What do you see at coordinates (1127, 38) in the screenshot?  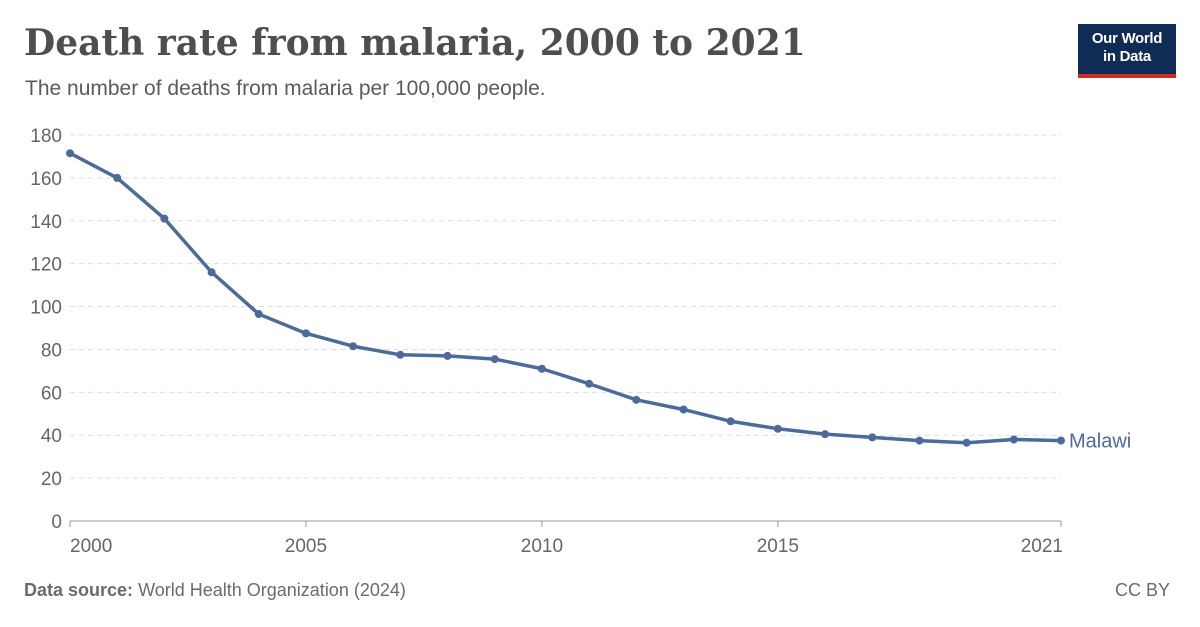 I see `logo-line-1: Our World` at bounding box center [1127, 38].